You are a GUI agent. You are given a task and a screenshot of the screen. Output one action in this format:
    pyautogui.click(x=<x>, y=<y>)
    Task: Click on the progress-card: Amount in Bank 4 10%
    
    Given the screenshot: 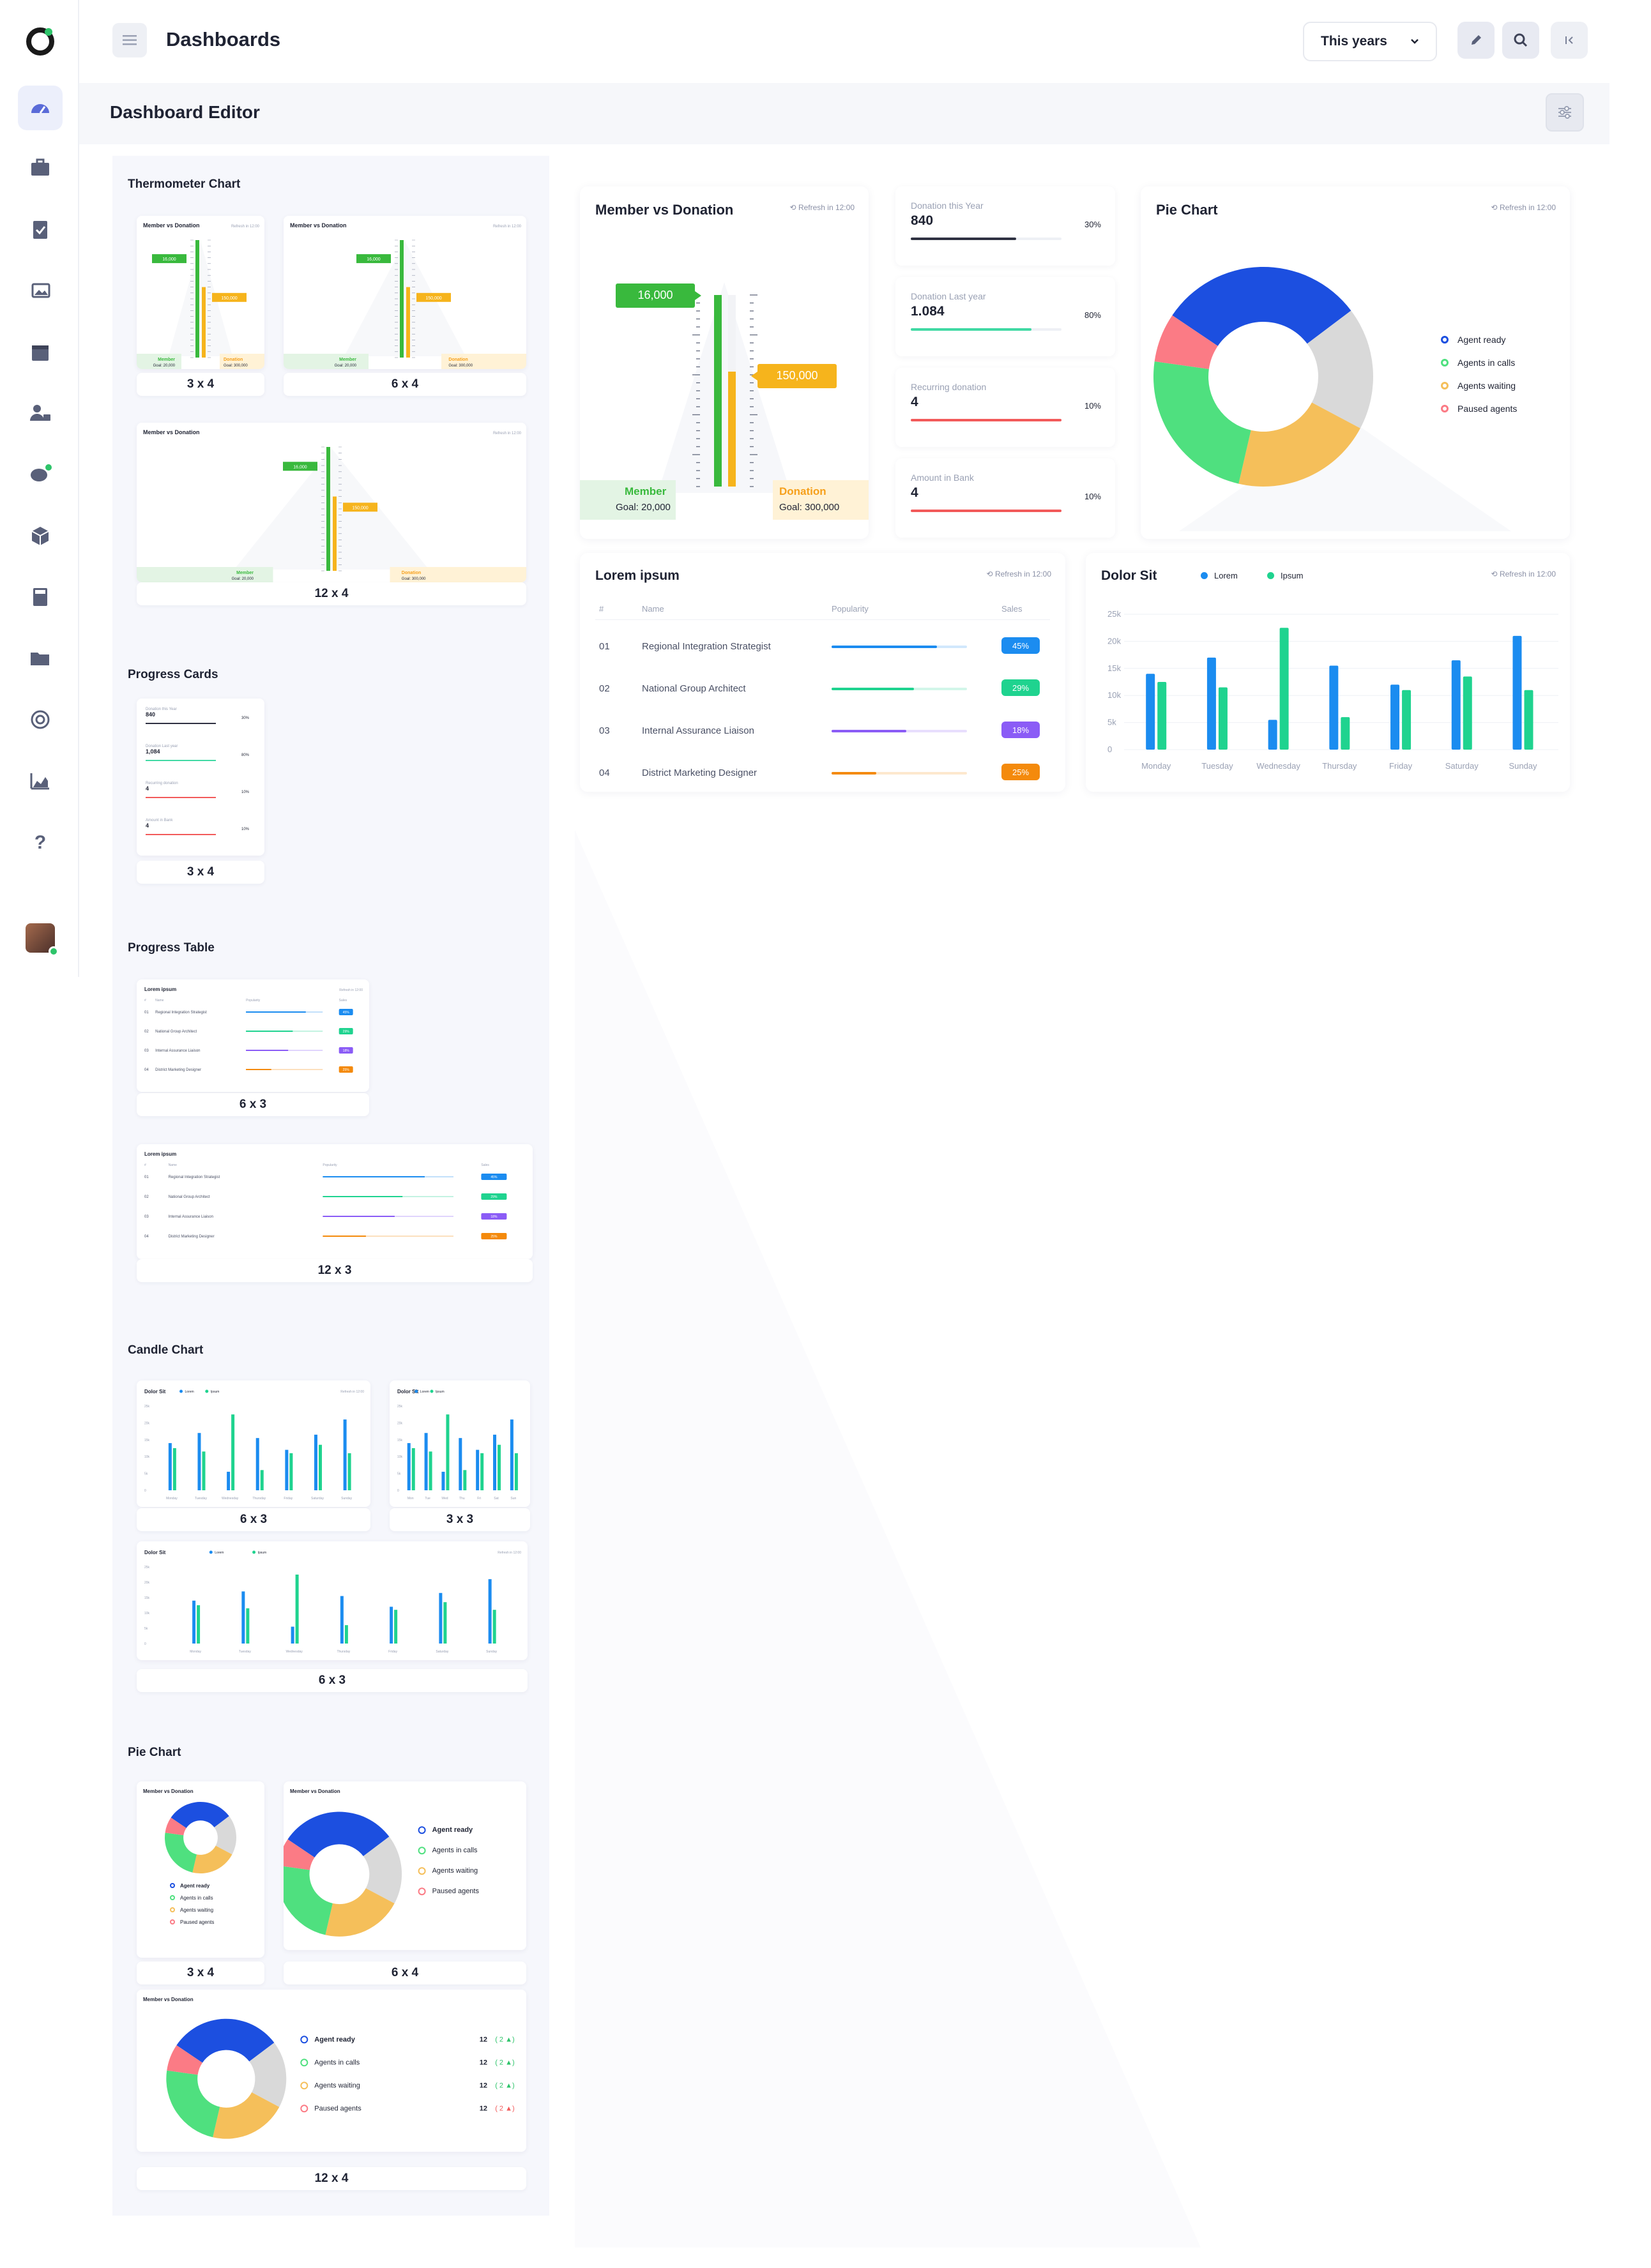 What is the action you would take?
    pyautogui.click(x=1005, y=498)
    